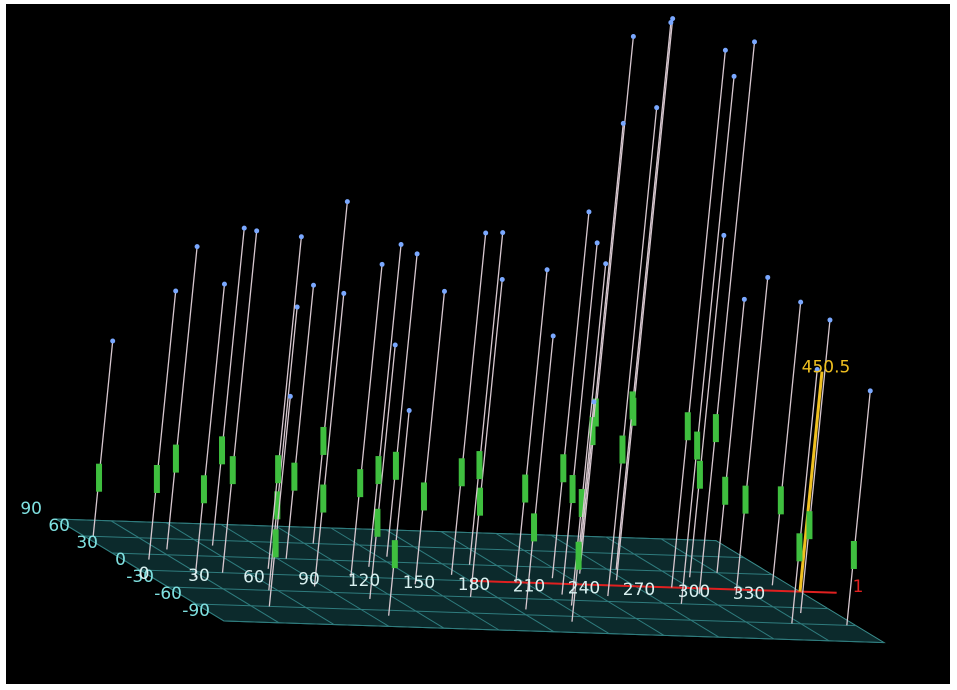 Image resolution: width=957 pixels, height=690 pixels. What do you see at coordinates (31, 509) in the screenshot?
I see `y-tick-label: 90` at bounding box center [31, 509].